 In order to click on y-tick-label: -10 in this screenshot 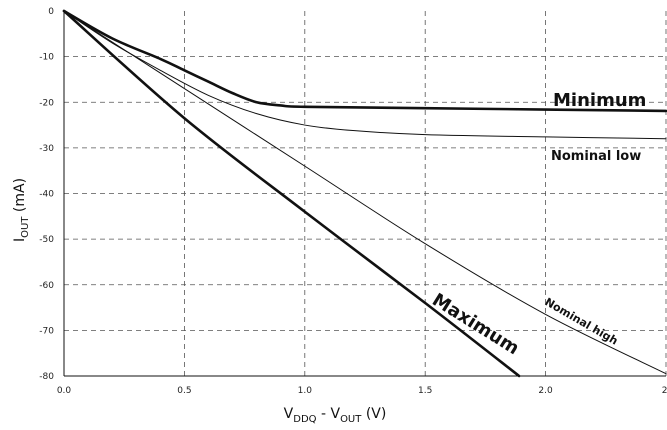, I will do `click(46, 58)`.